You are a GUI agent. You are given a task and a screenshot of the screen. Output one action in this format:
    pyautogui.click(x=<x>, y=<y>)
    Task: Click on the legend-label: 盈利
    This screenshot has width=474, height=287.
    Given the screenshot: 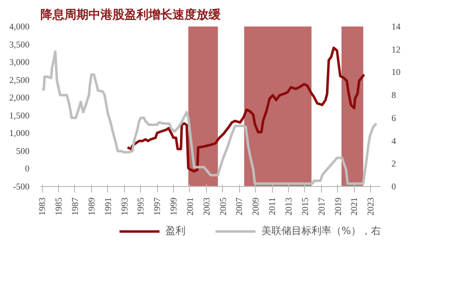 What is the action you would take?
    pyautogui.click(x=176, y=231)
    